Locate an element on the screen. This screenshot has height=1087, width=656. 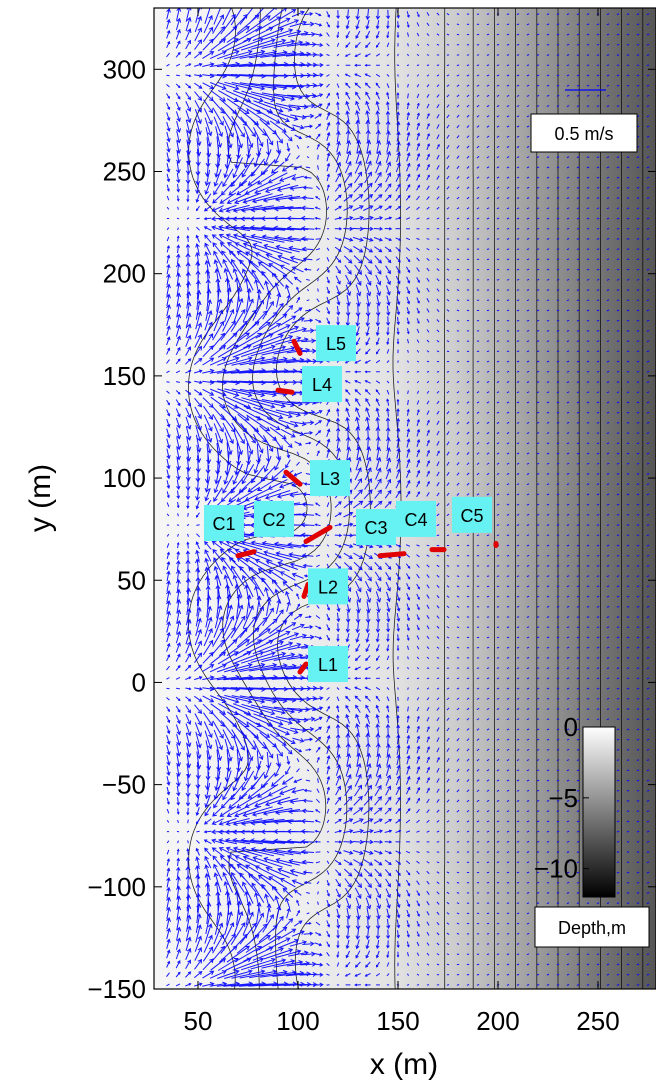
instrument-c3 is located at coordinates (392, 555).